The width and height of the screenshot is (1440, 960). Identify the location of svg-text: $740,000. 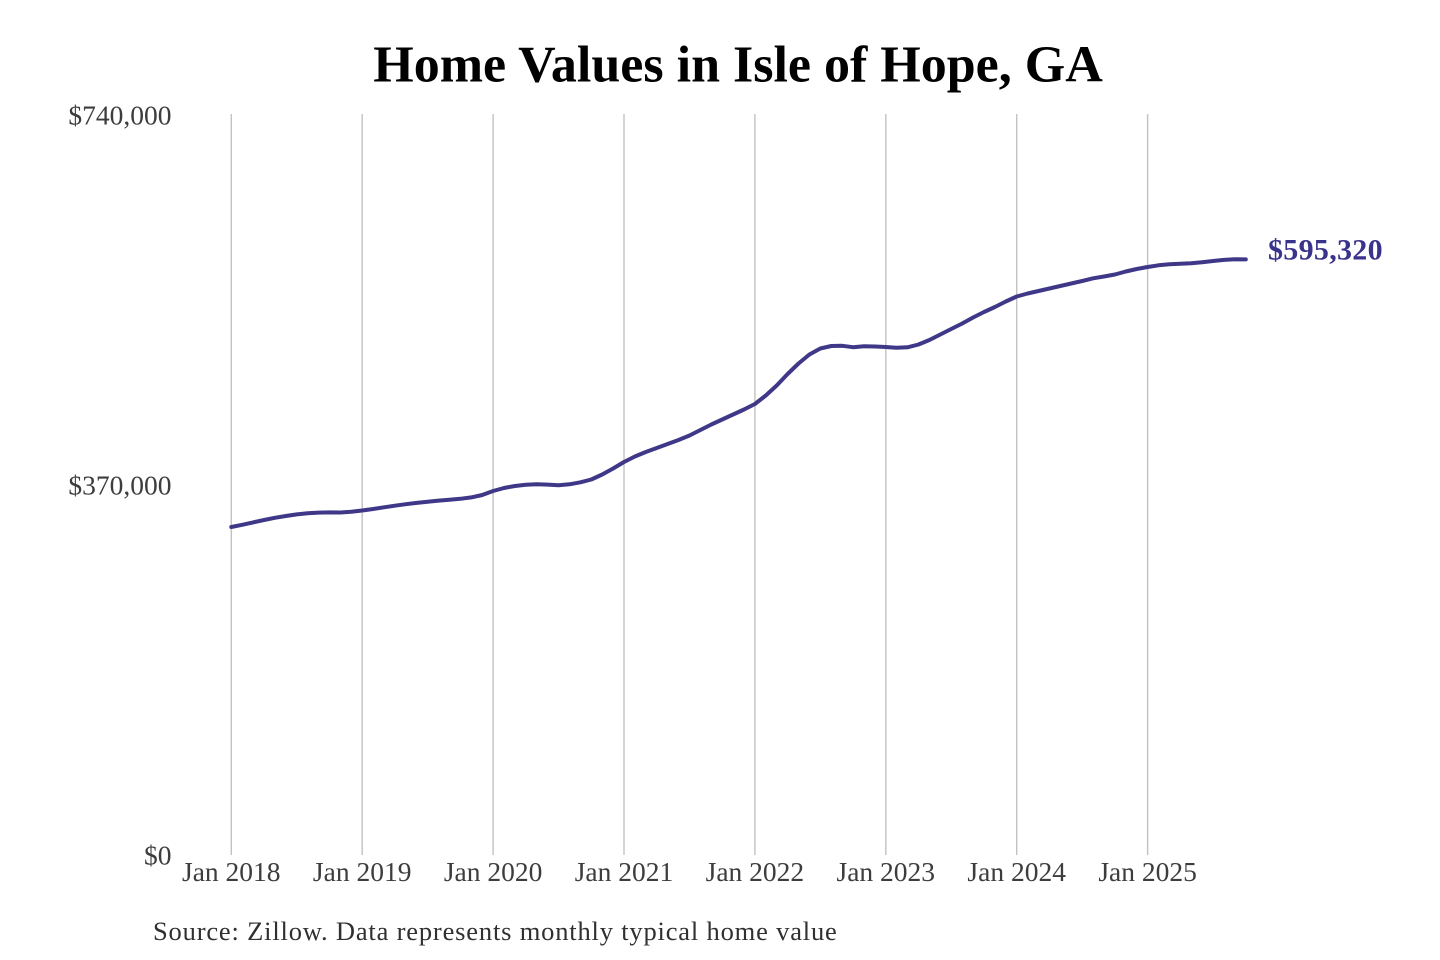
(119, 114).